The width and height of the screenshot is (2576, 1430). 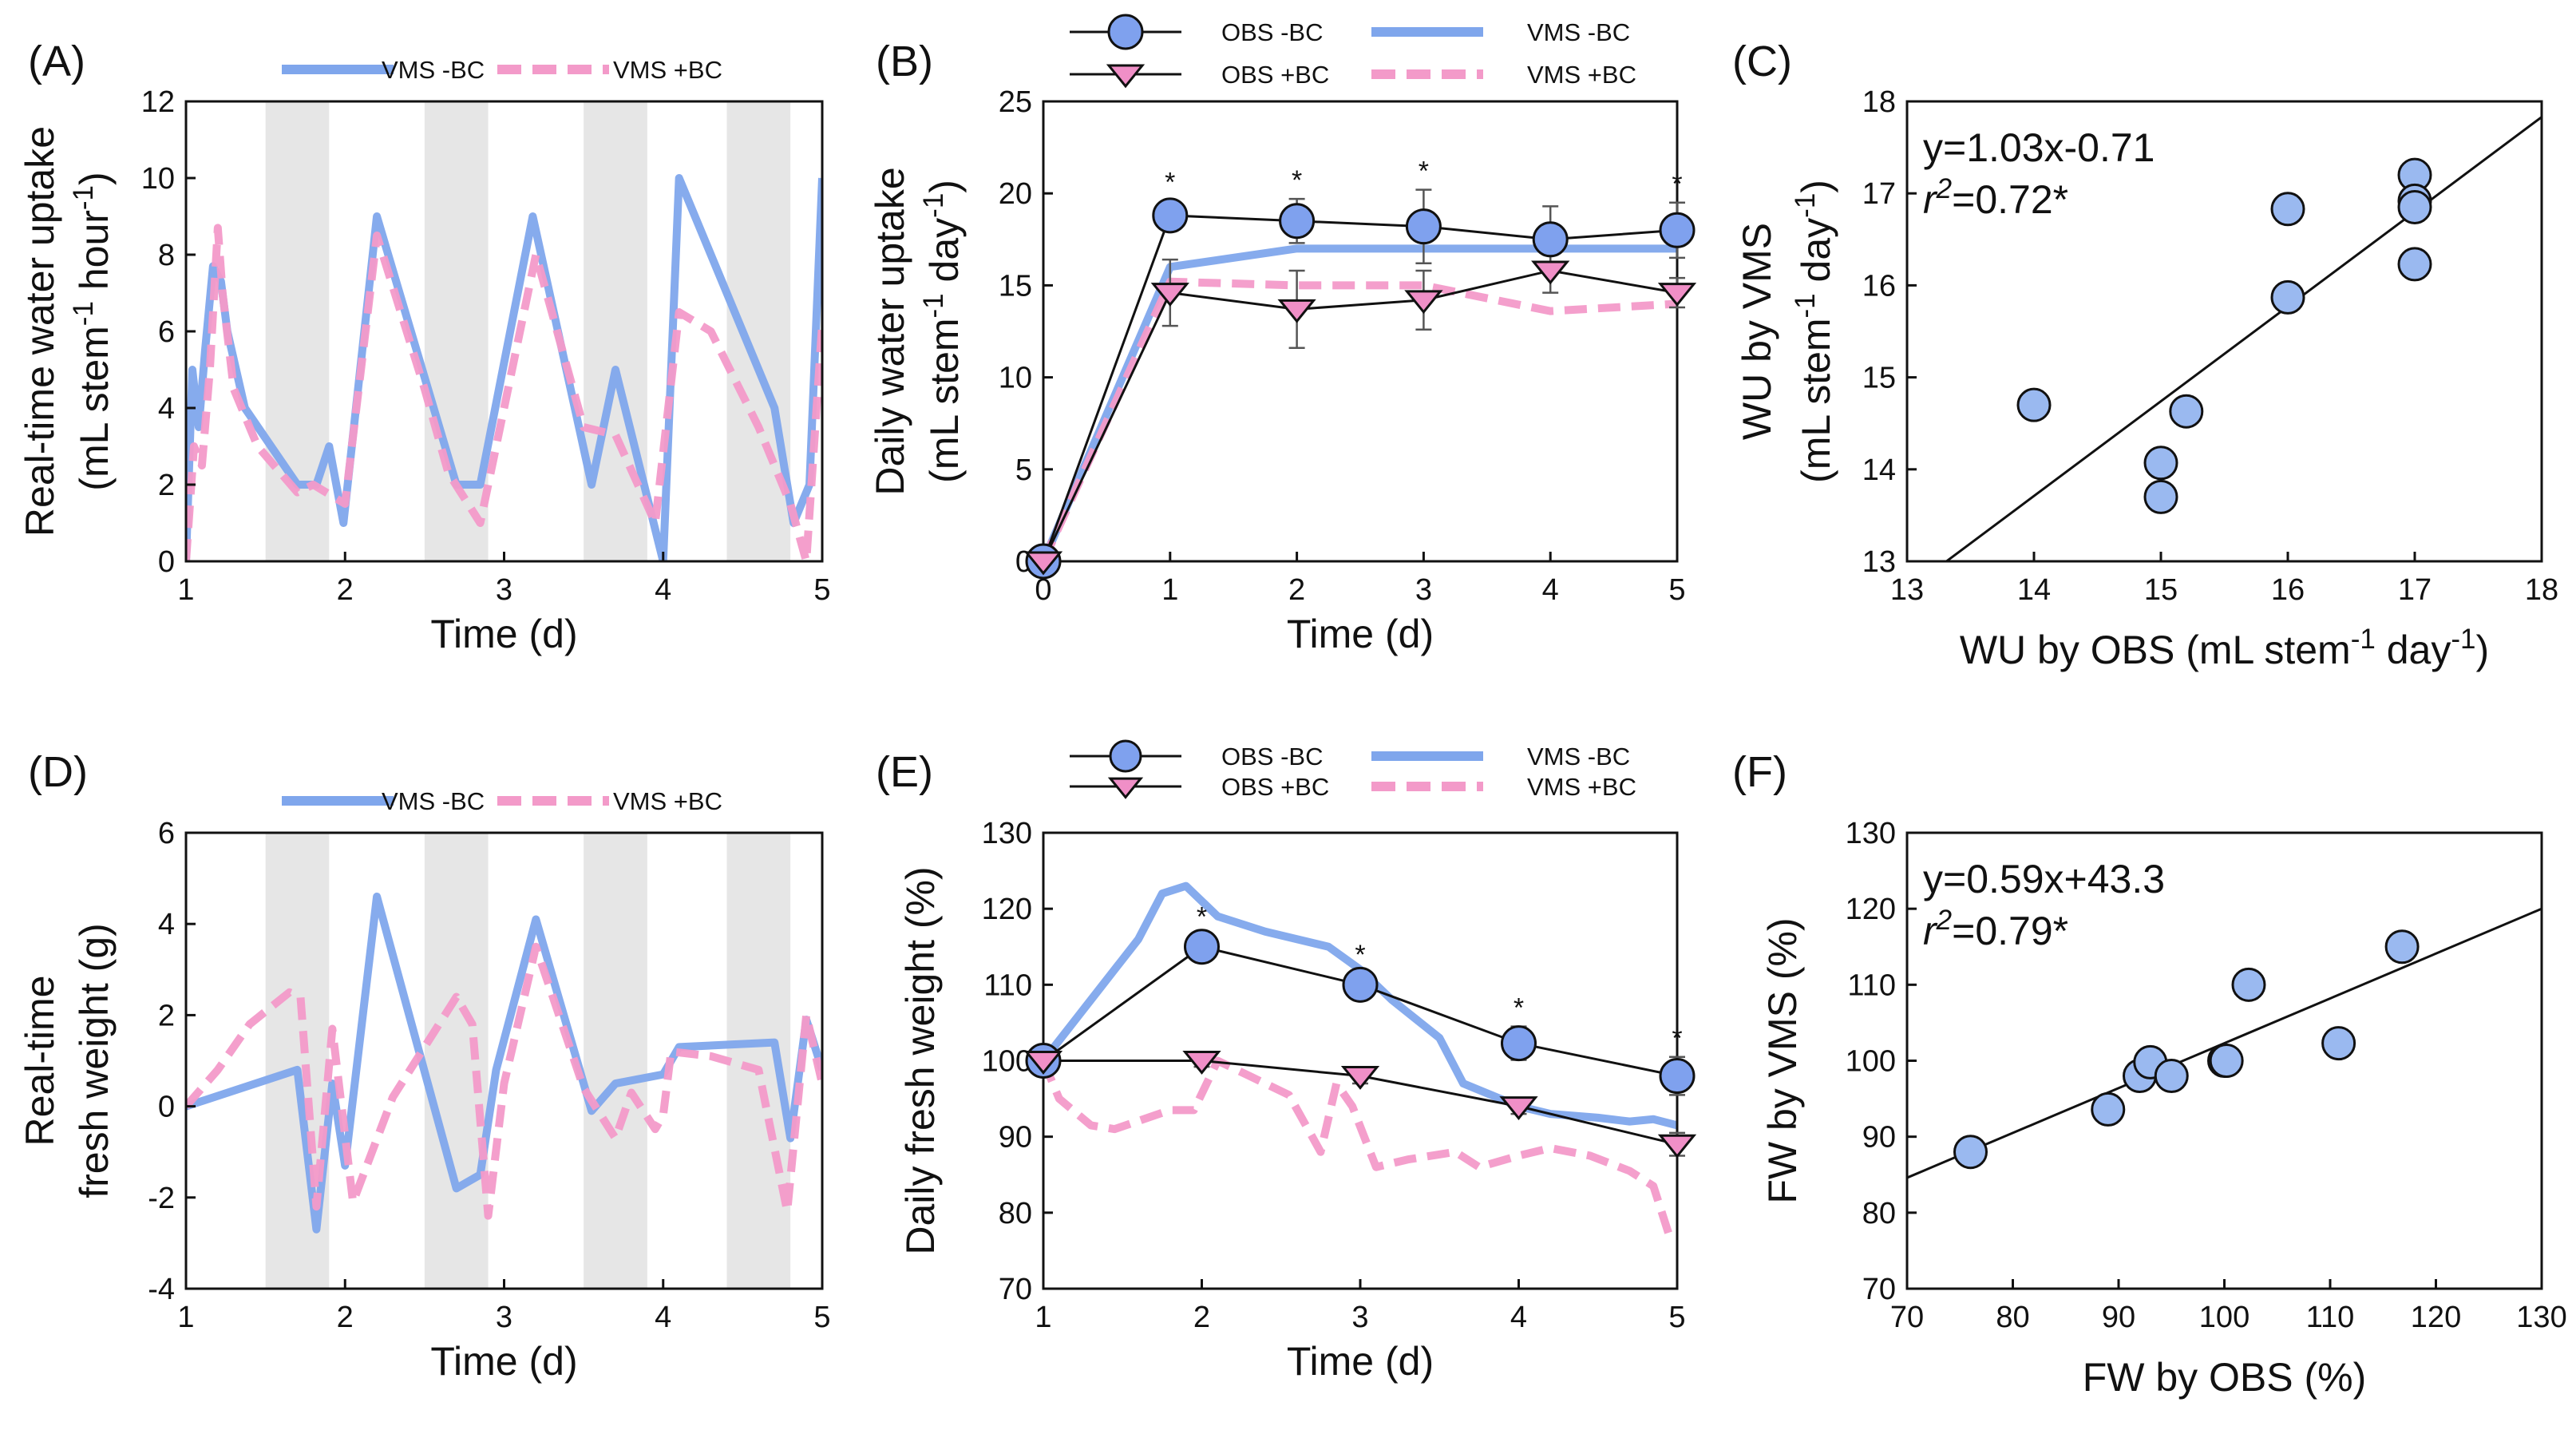 I want to click on y-tick-label: -4, so click(x=162, y=1289).